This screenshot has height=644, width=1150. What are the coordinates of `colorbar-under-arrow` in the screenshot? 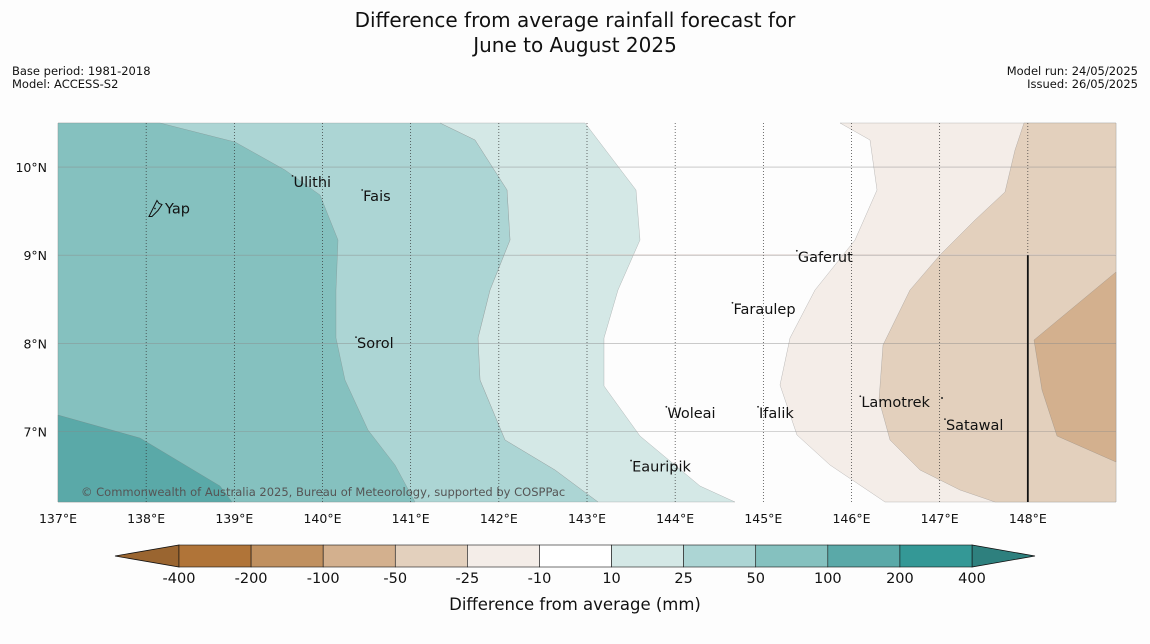 It's located at (147, 556).